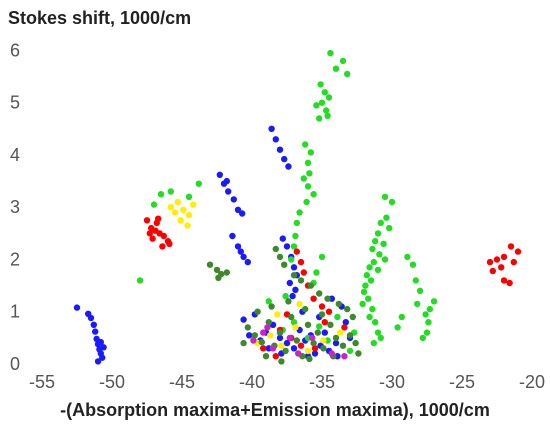 This screenshot has width=550, height=427. What do you see at coordinates (252, 382) in the screenshot?
I see `x-tick-label: -40` at bounding box center [252, 382].